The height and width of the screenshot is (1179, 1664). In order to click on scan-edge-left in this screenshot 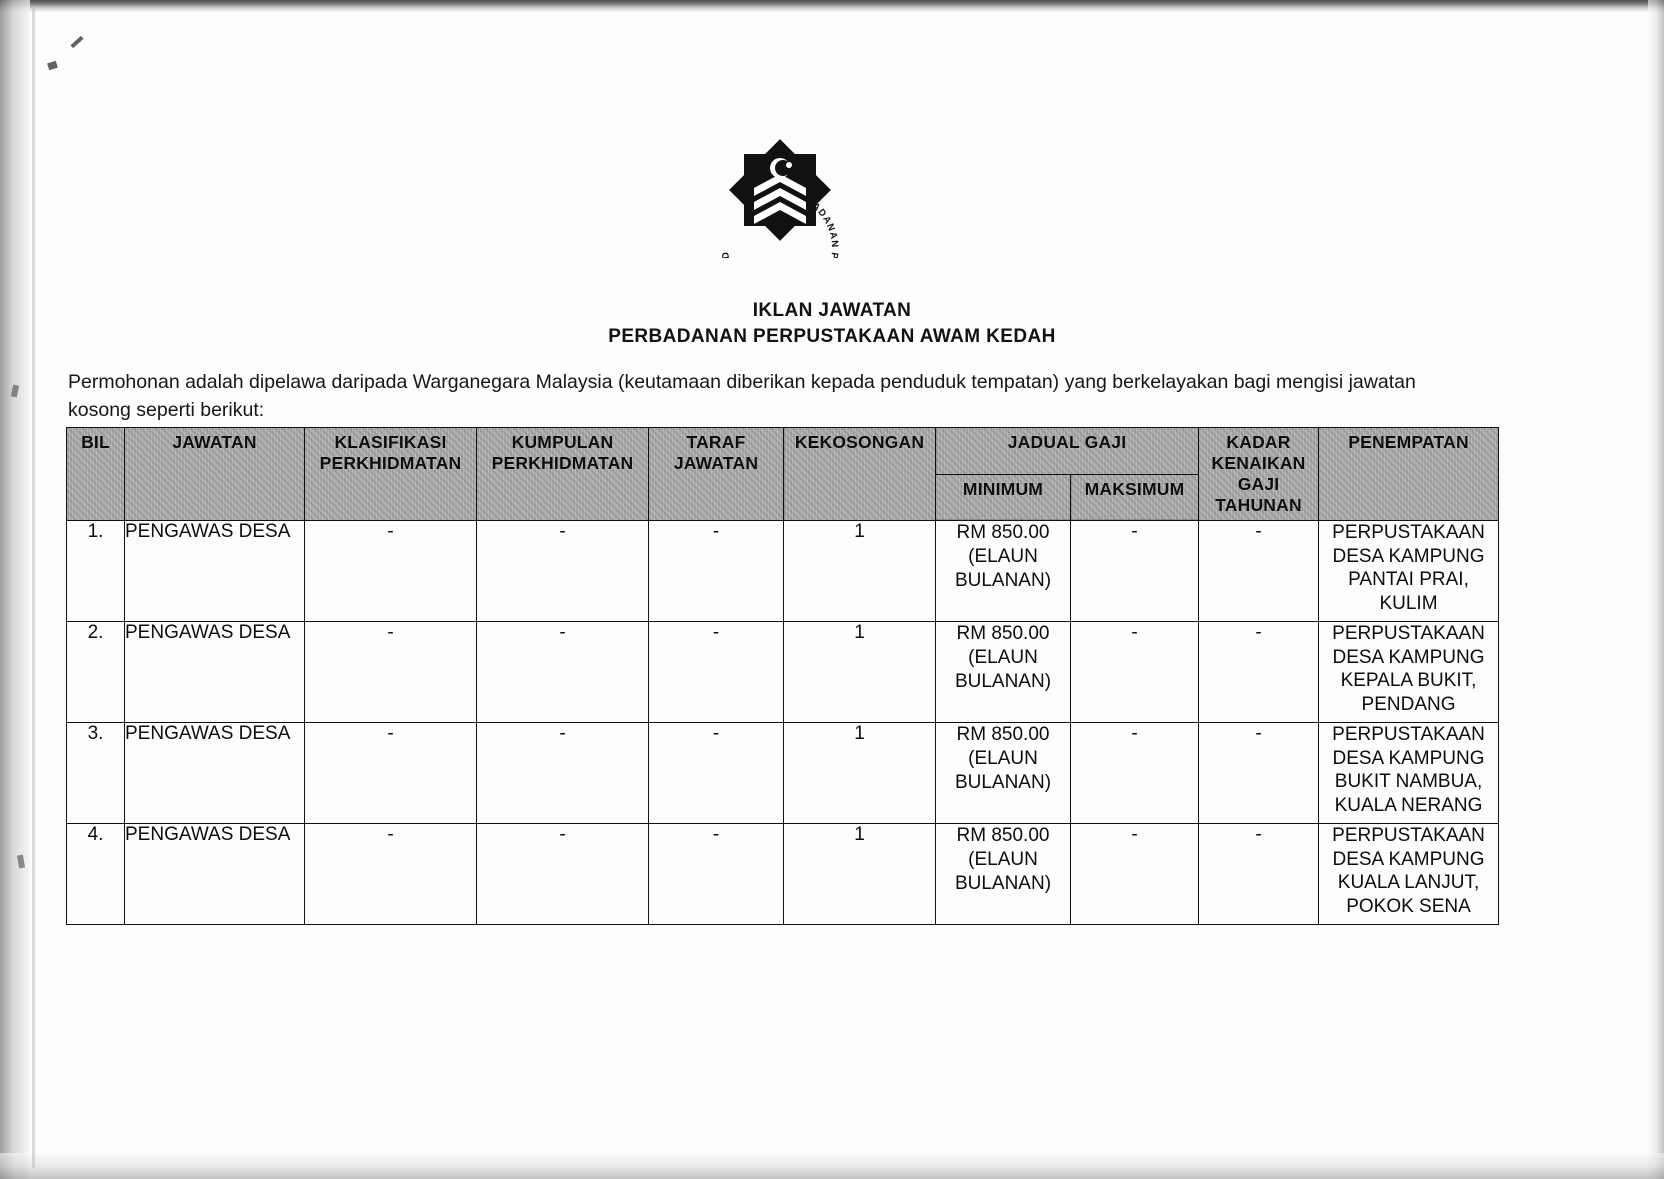, I will do `click(15, 589)`.